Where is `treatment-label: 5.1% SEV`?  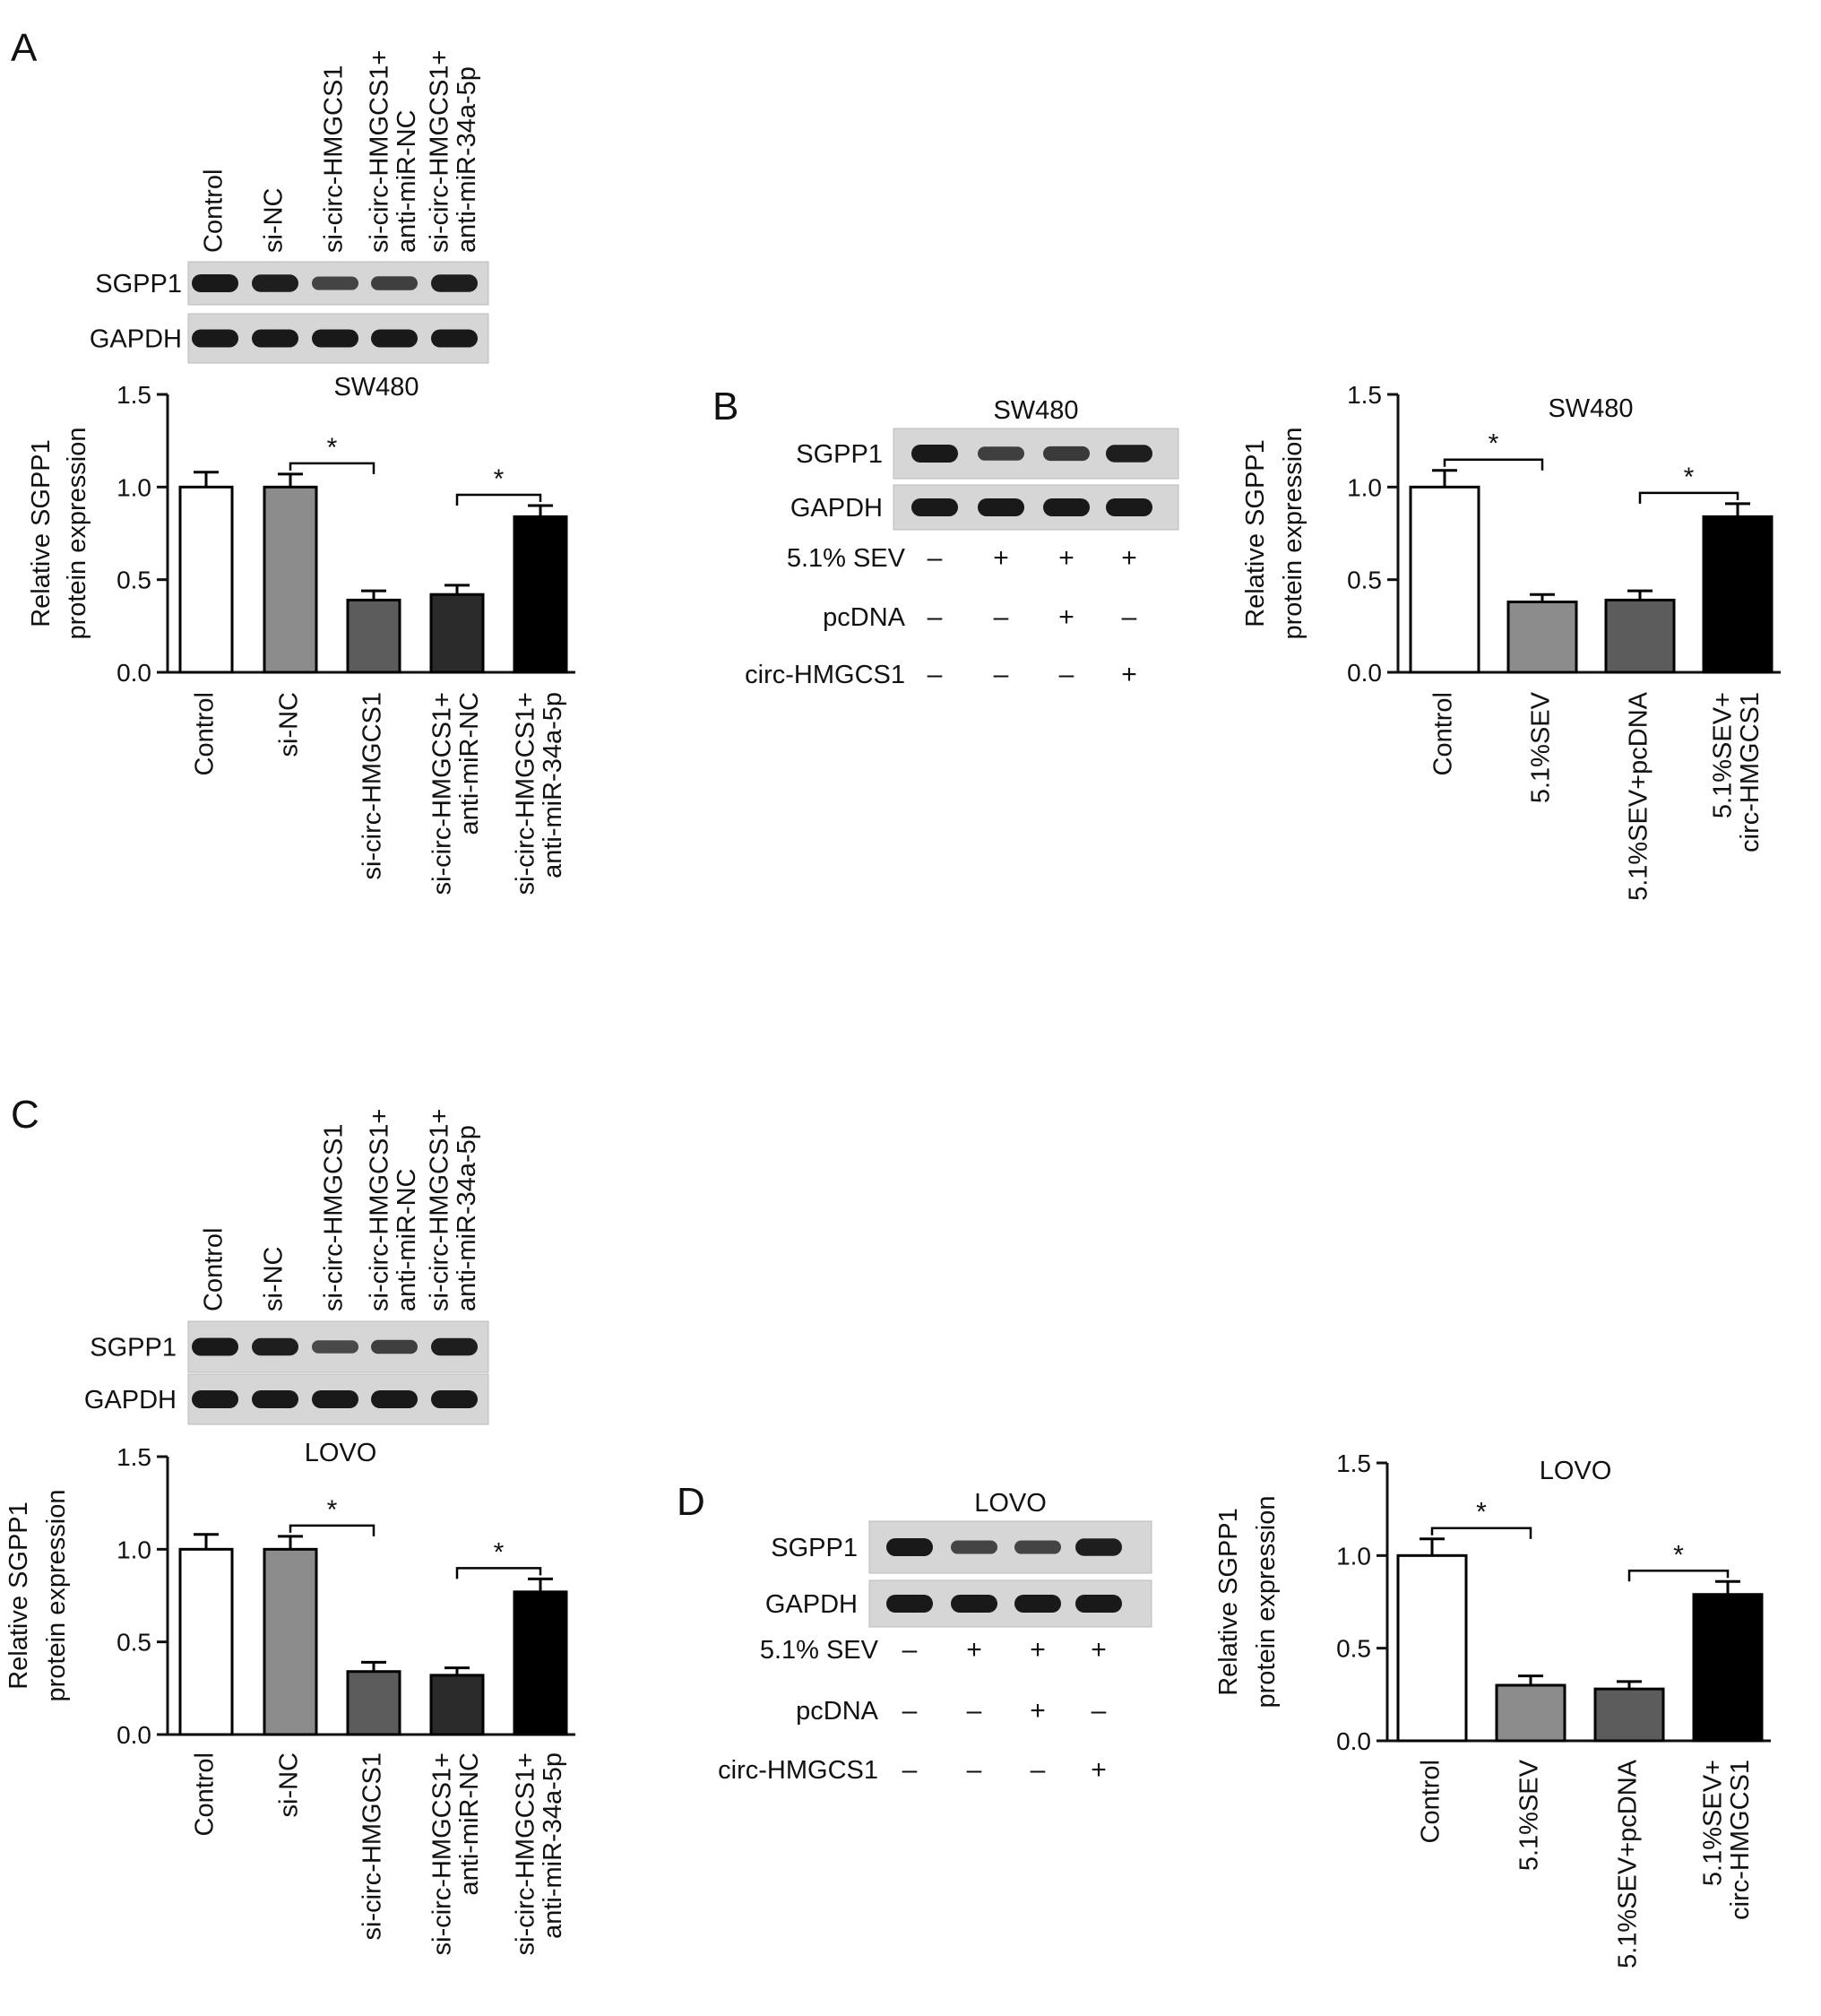
treatment-label: 5.1% SEV is located at coordinates (847, 558).